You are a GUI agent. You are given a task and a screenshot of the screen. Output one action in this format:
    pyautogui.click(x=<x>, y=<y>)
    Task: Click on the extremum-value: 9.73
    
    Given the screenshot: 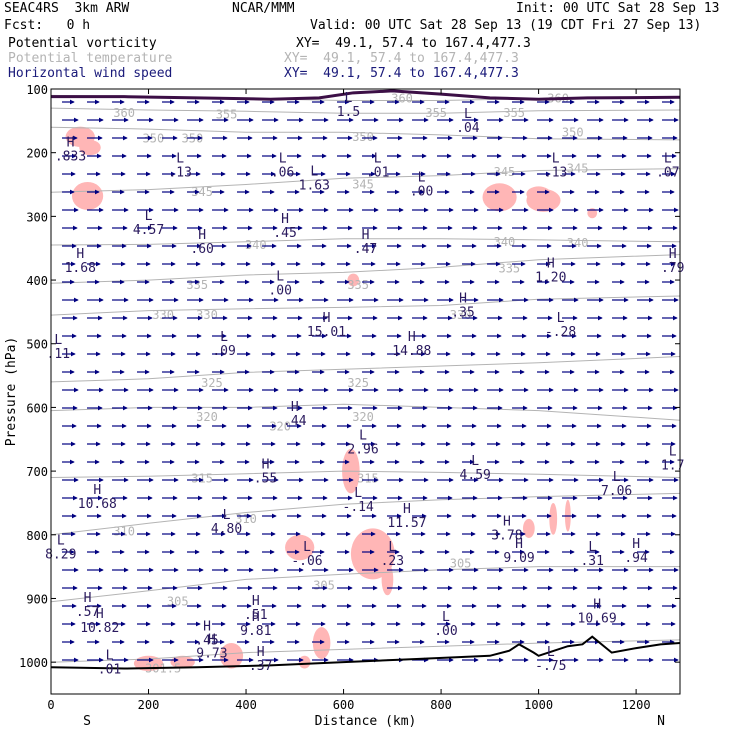 What is the action you would take?
    pyautogui.click(x=211, y=653)
    